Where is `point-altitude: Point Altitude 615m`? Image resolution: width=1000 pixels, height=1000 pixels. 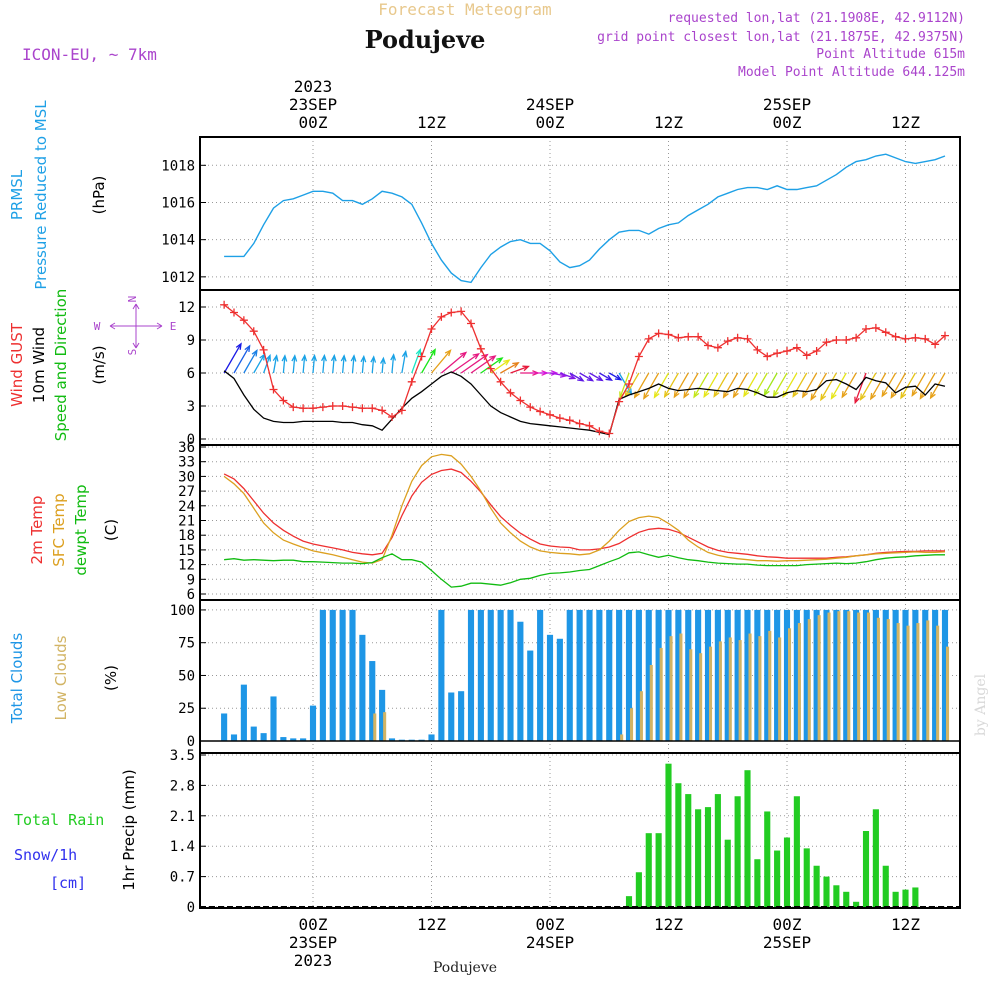
point-altitude: Point Altitude 615m is located at coordinates (890, 54).